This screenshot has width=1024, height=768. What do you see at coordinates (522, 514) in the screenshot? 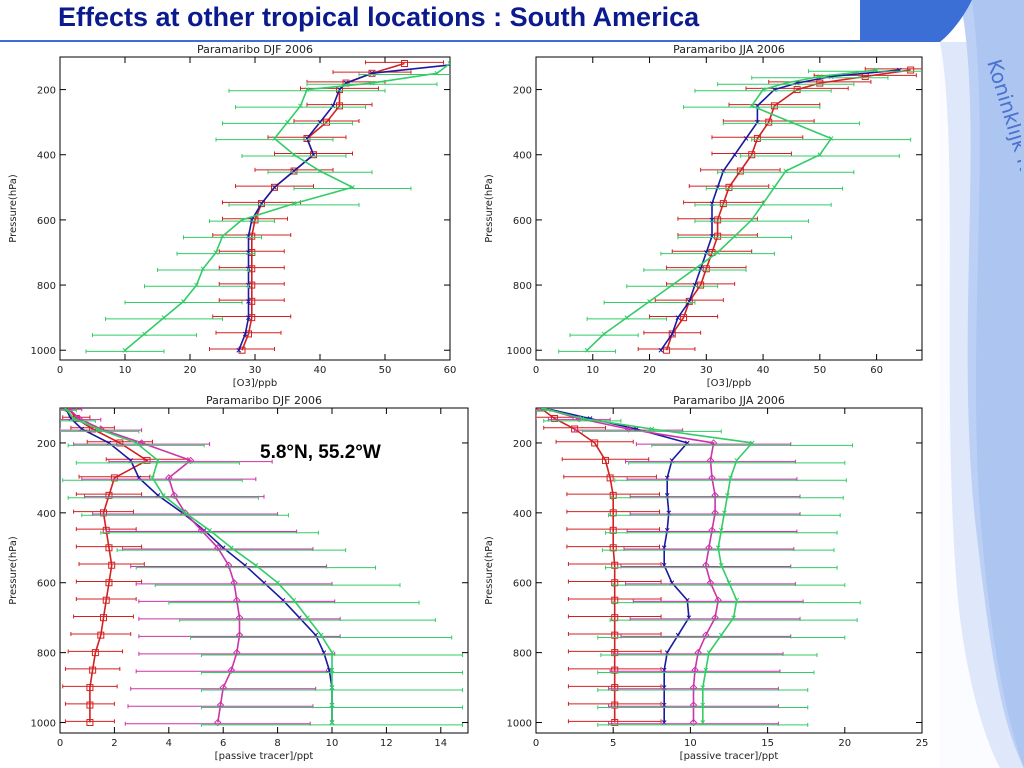
I see `y-tick-label: 400` at bounding box center [522, 514].